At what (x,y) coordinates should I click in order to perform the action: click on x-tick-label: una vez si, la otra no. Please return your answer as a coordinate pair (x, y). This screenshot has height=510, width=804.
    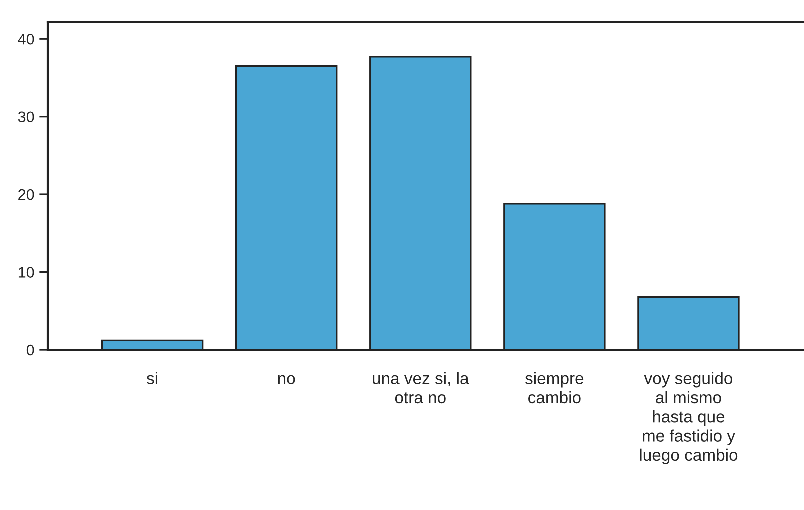
    Looking at the image, I should click on (421, 388).